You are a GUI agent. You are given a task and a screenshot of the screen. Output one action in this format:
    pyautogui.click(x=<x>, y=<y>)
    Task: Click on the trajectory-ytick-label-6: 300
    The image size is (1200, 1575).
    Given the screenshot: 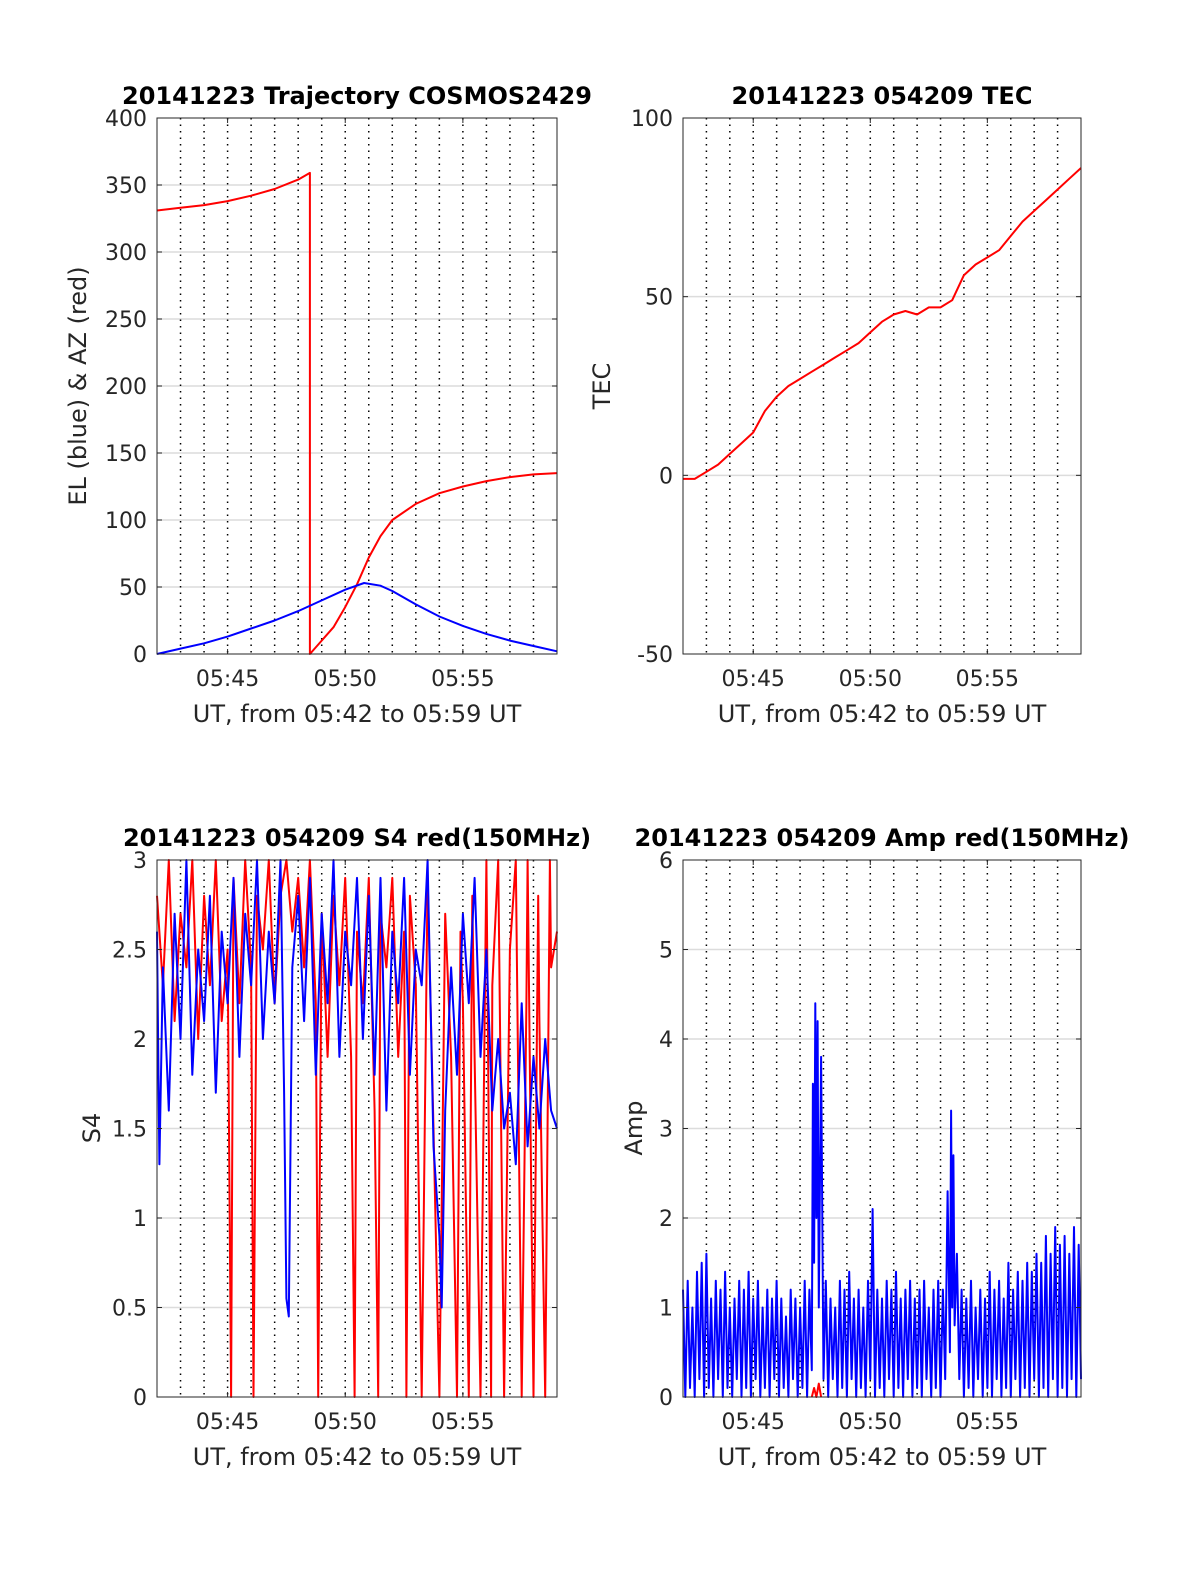 What is the action you would take?
    pyautogui.click(x=126, y=253)
    